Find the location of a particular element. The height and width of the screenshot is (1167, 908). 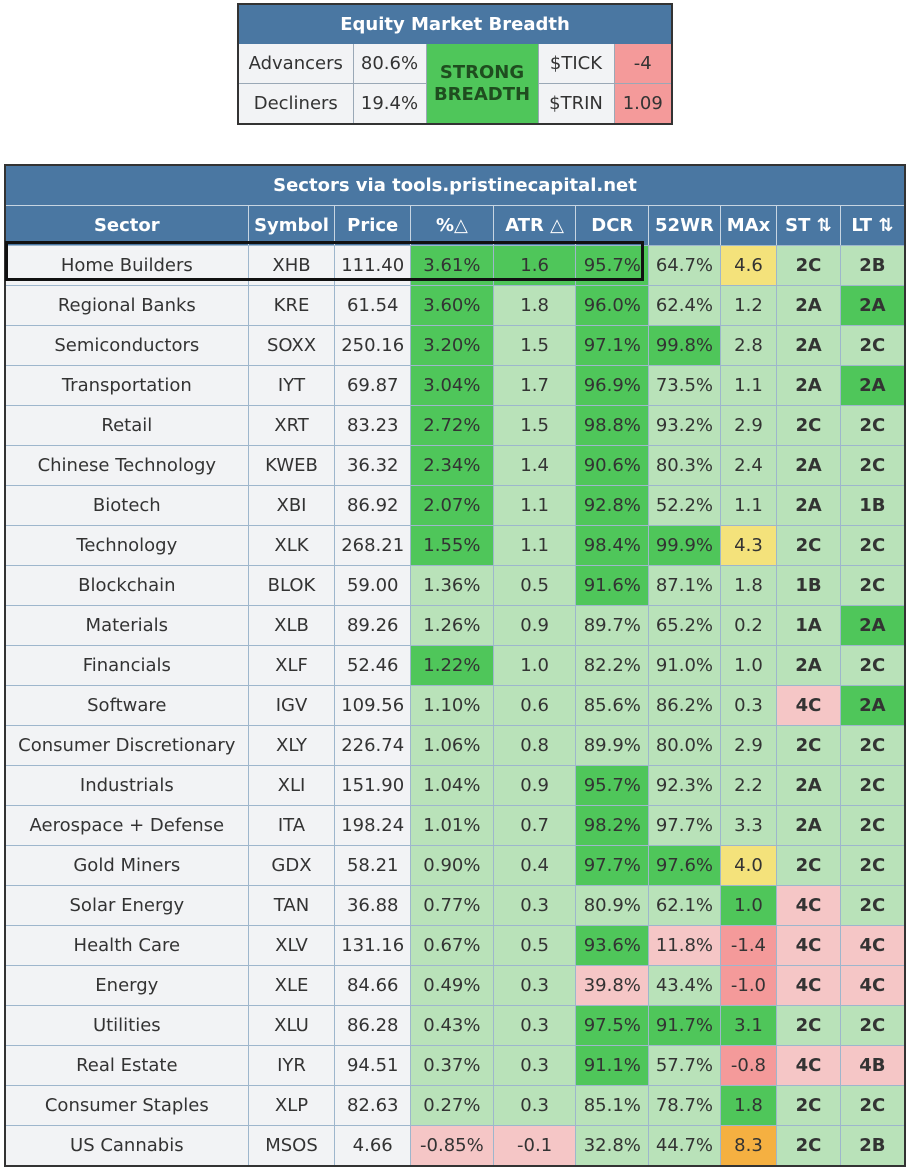

tick-label: $TICK is located at coordinates (576, 63).